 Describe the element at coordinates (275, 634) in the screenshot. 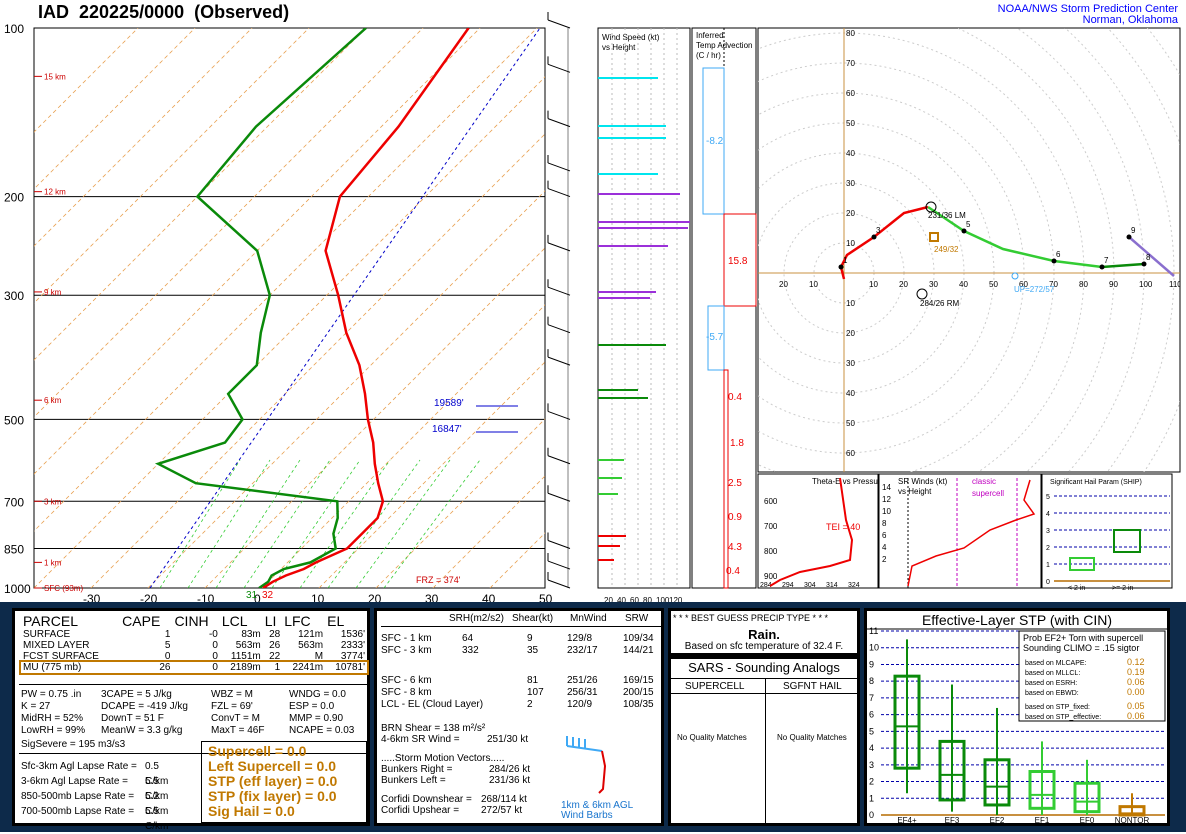

I see `parcel-cell: 28` at that location.